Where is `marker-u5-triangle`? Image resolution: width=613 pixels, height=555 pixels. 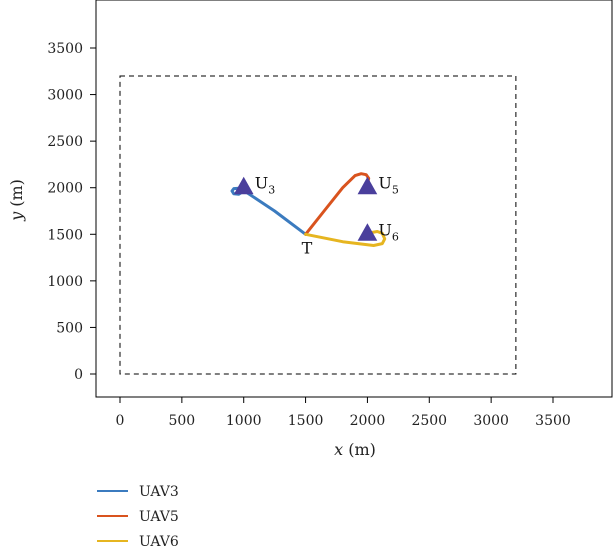
marker-u5-triangle is located at coordinates (367, 185).